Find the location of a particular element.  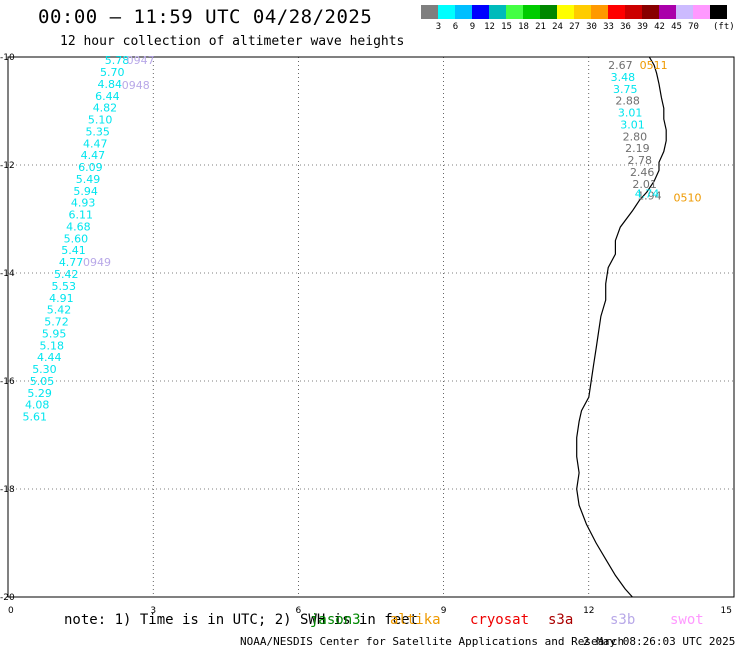

wave-height-label: 5.10 is located at coordinates (100, 120).